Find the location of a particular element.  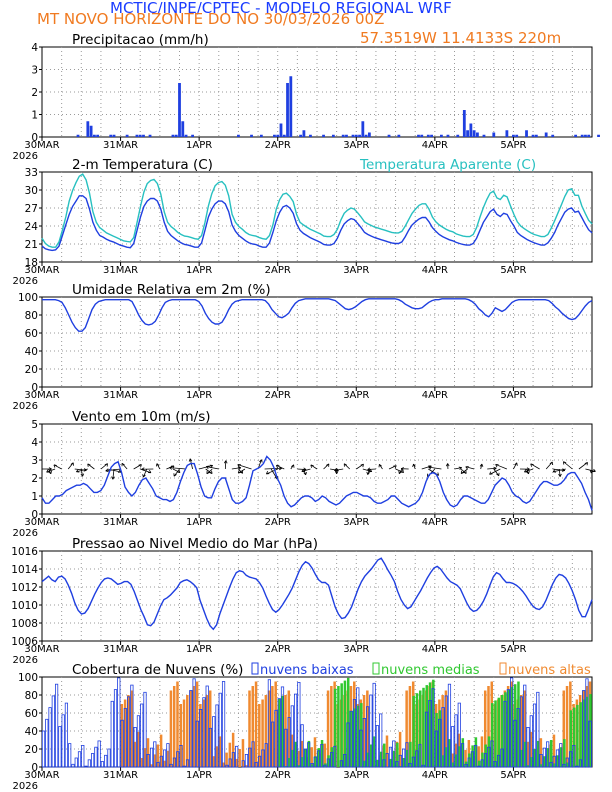

y-tick-label: 27 is located at coordinates (31, 209).